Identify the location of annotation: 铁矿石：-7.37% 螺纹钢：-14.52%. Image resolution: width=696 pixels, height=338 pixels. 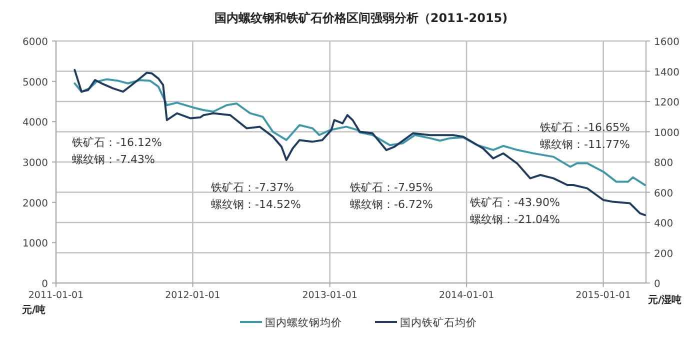
(255, 196).